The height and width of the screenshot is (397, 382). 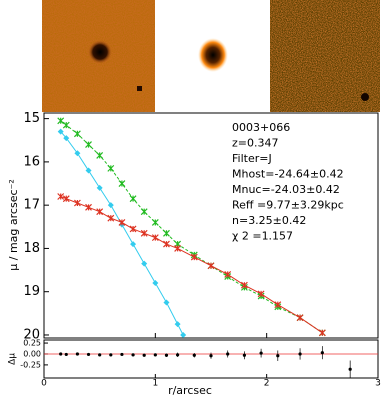 I want to click on y-tick-label: 18, so click(x=31, y=248).